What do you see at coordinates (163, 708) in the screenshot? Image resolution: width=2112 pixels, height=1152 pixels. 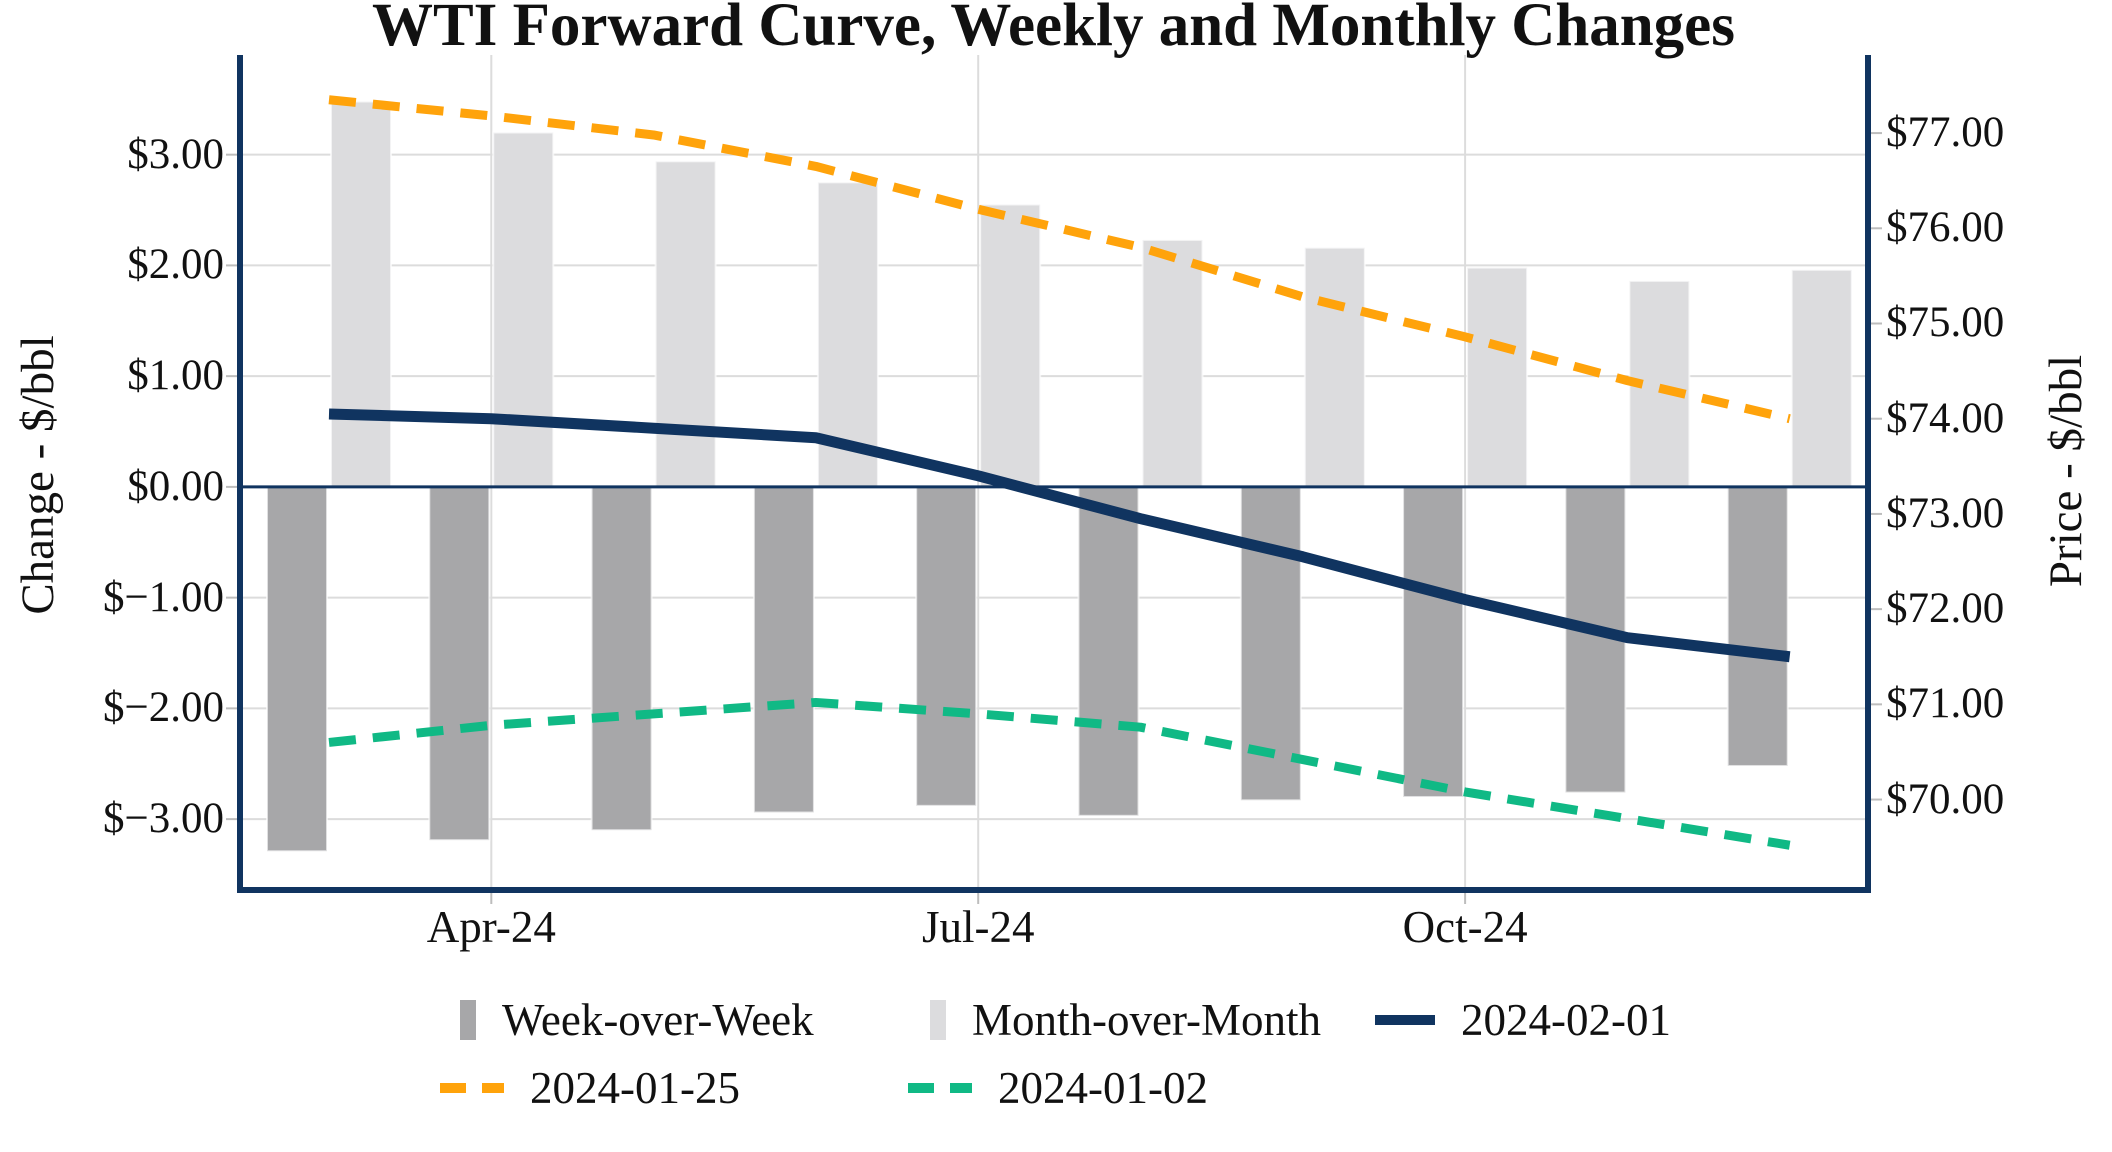 I see `left-axis-tick-label: $−2.00` at bounding box center [163, 708].